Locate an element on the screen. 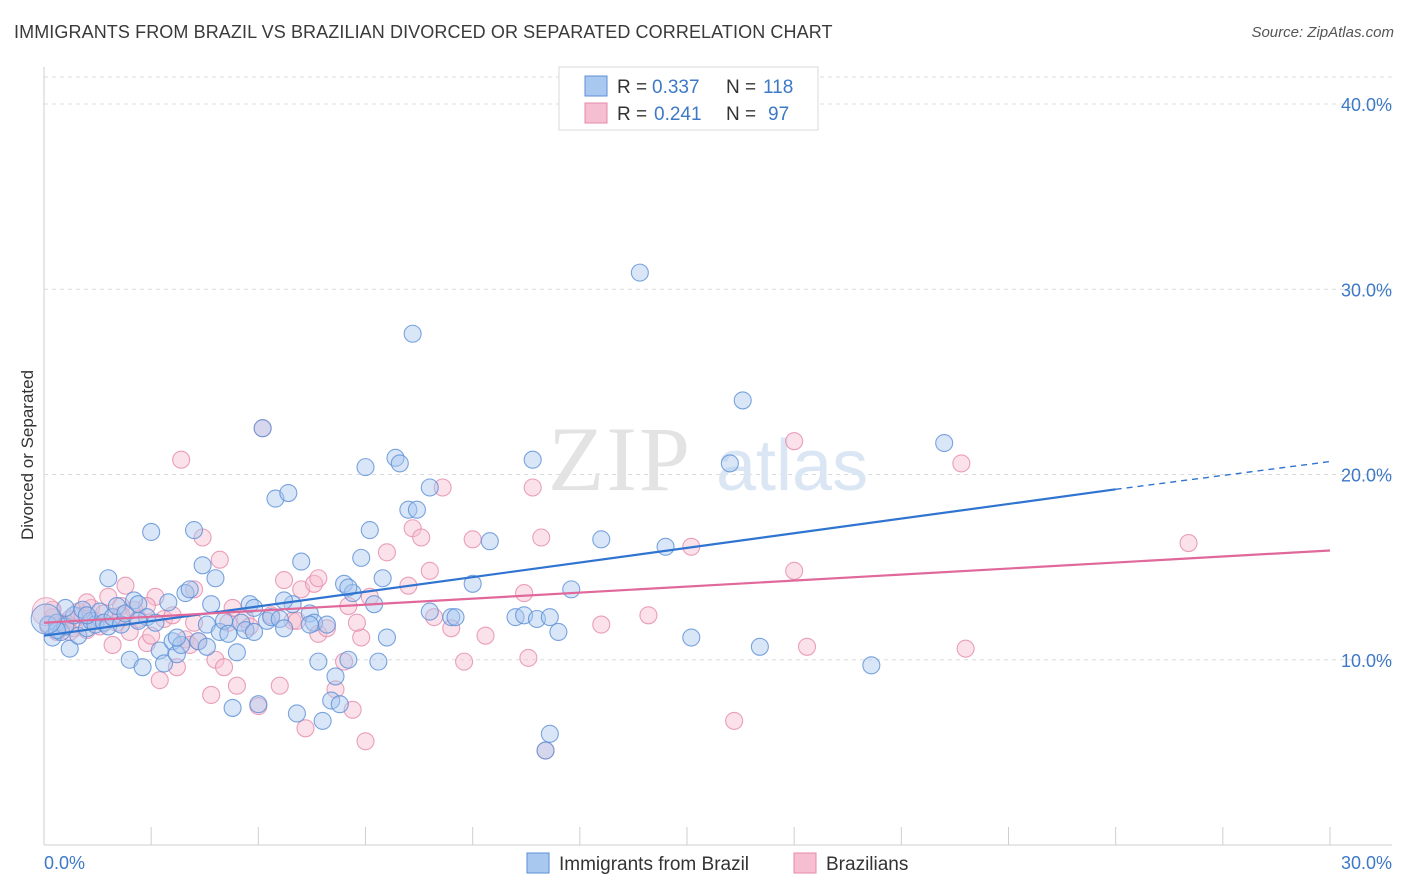 The height and width of the screenshot is (892, 1406). point-immigrants-cluster is located at coordinates (46, 619).